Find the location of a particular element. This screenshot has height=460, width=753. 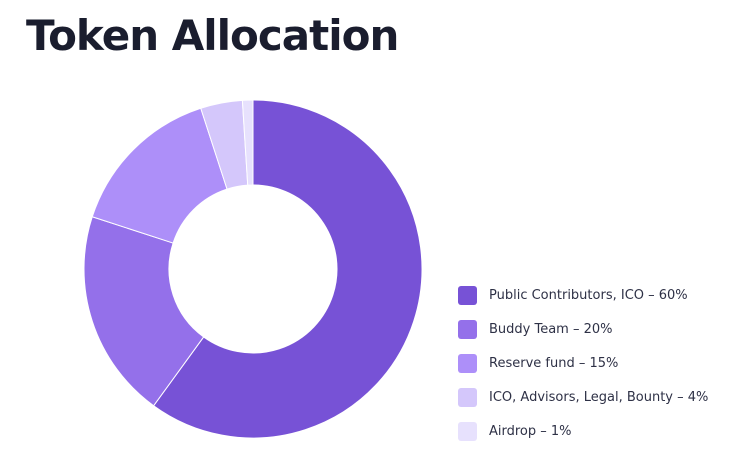

legend-label: Reserve fund – 15% is located at coordinates (554, 363).